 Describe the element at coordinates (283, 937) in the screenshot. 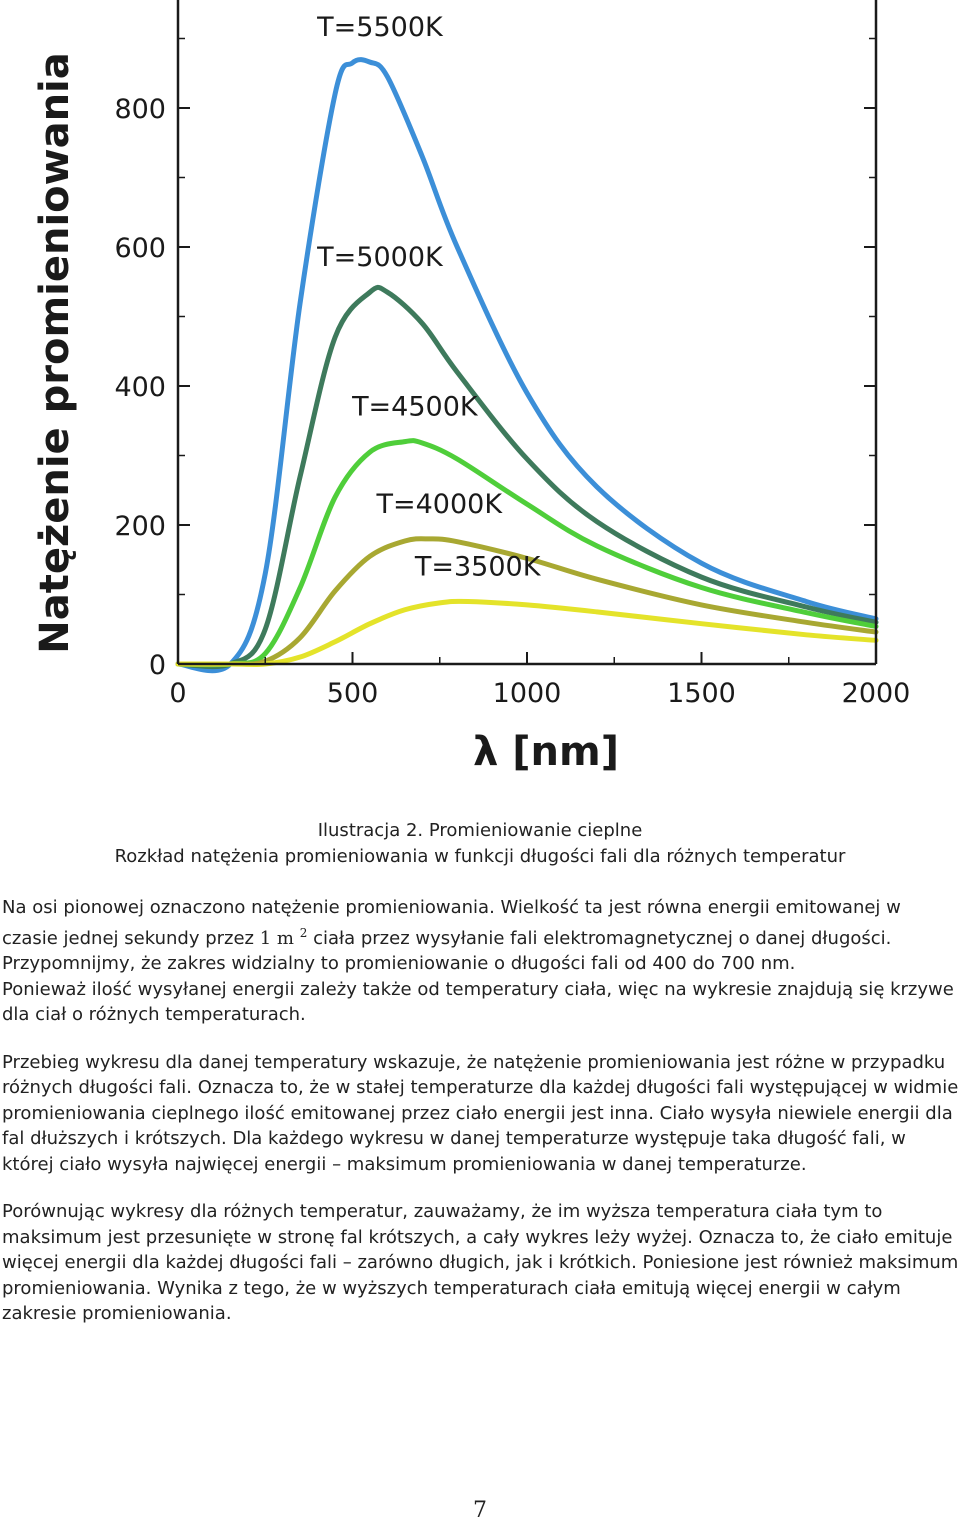

I see `unit-square-meter: 1 m 2` at that location.